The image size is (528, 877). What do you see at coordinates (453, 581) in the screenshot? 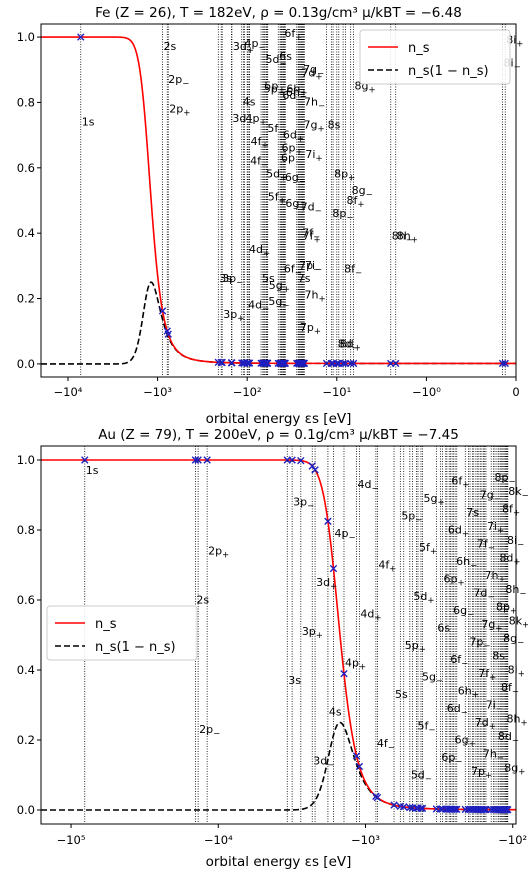
I see `orbital-label: 6p+` at bounding box center [453, 581].